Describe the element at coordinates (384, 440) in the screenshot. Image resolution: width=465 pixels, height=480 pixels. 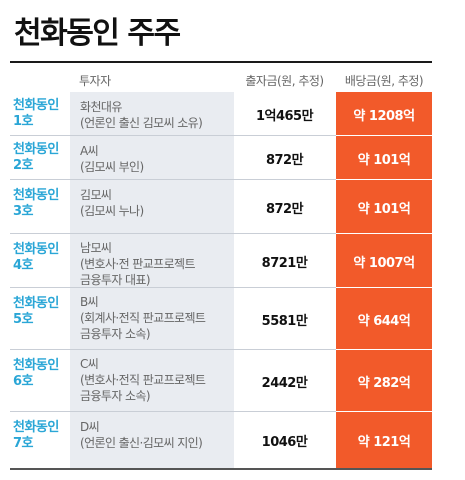
I see `dividend-value: 약 121억` at that location.